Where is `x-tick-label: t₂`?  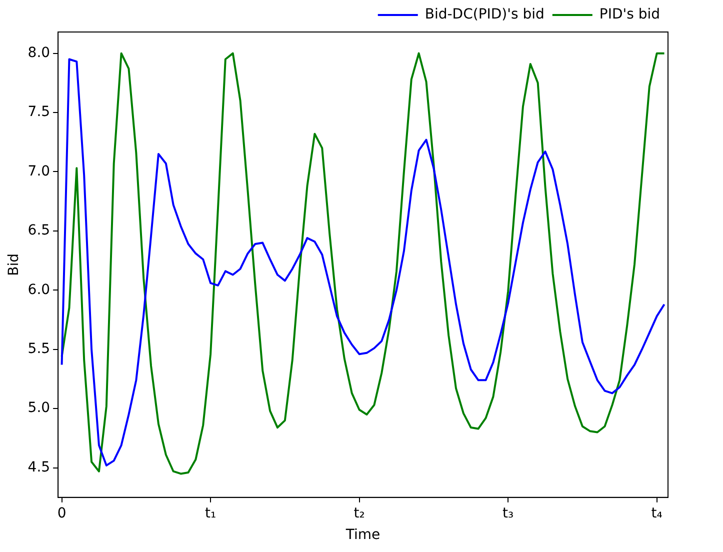 x-tick-label: t₂ is located at coordinates (359, 513).